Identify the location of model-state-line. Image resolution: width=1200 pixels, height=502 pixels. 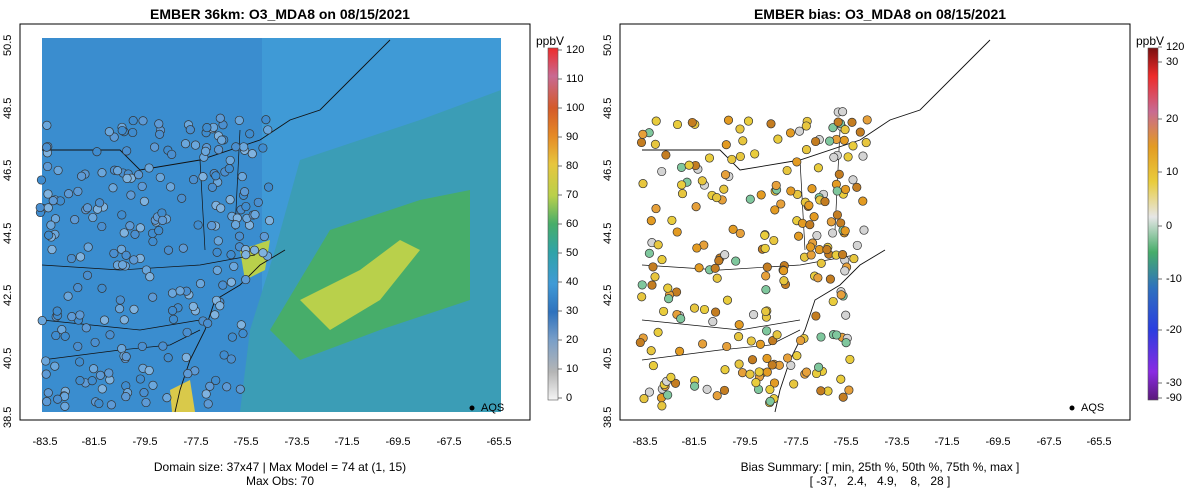
(121, 325).